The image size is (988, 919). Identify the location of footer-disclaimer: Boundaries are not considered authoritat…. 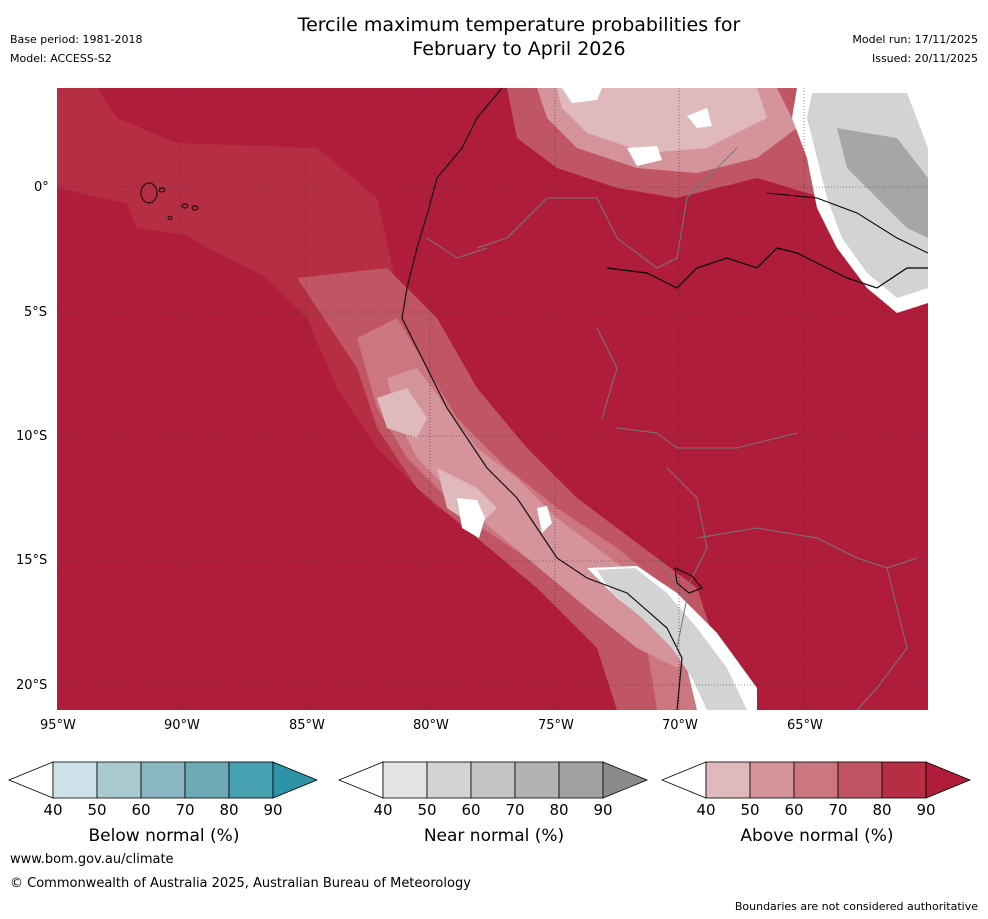
(856, 906).